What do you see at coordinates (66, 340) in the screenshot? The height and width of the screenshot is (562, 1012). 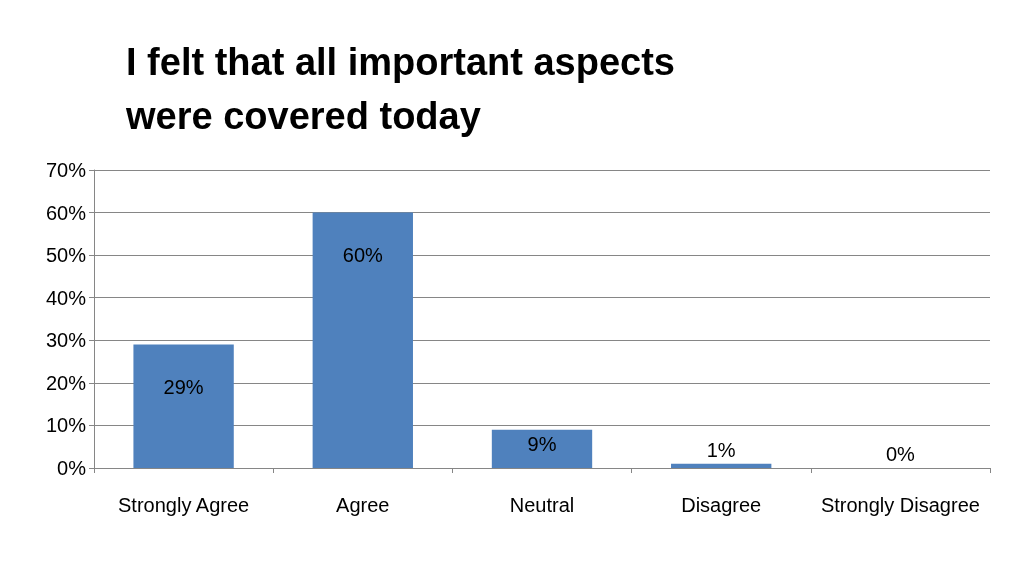 I see `y-tick-label: 30%` at bounding box center [66, 340].